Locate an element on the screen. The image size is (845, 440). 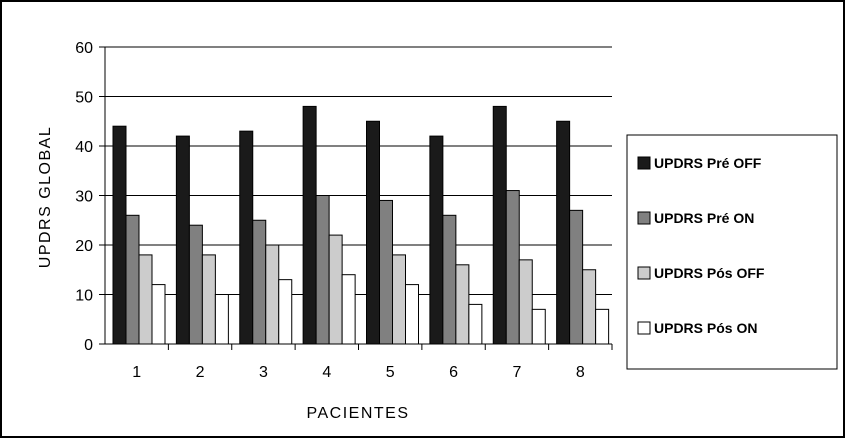
legend-label: UPDRS Pós ON is located at coordinates (705, 328).